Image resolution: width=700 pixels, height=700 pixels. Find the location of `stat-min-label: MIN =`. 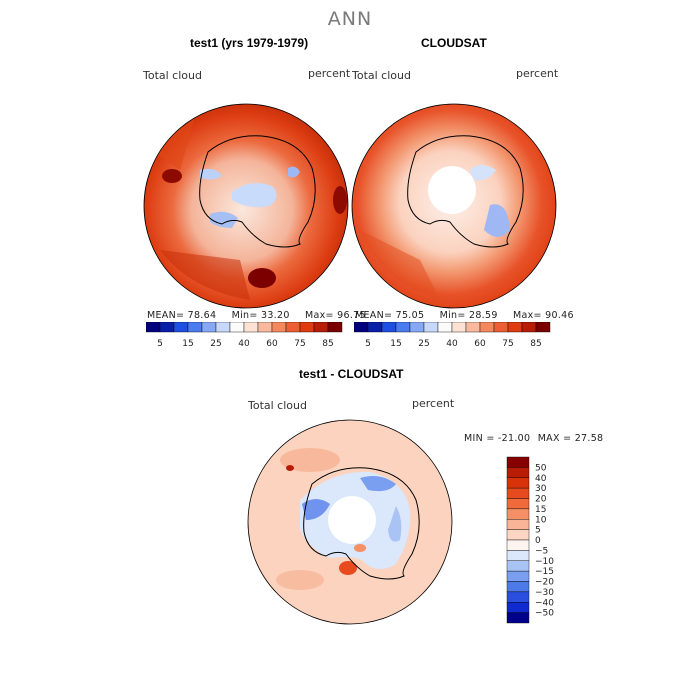

stat-min-label: MIN = is located at coordinates (479, 438).